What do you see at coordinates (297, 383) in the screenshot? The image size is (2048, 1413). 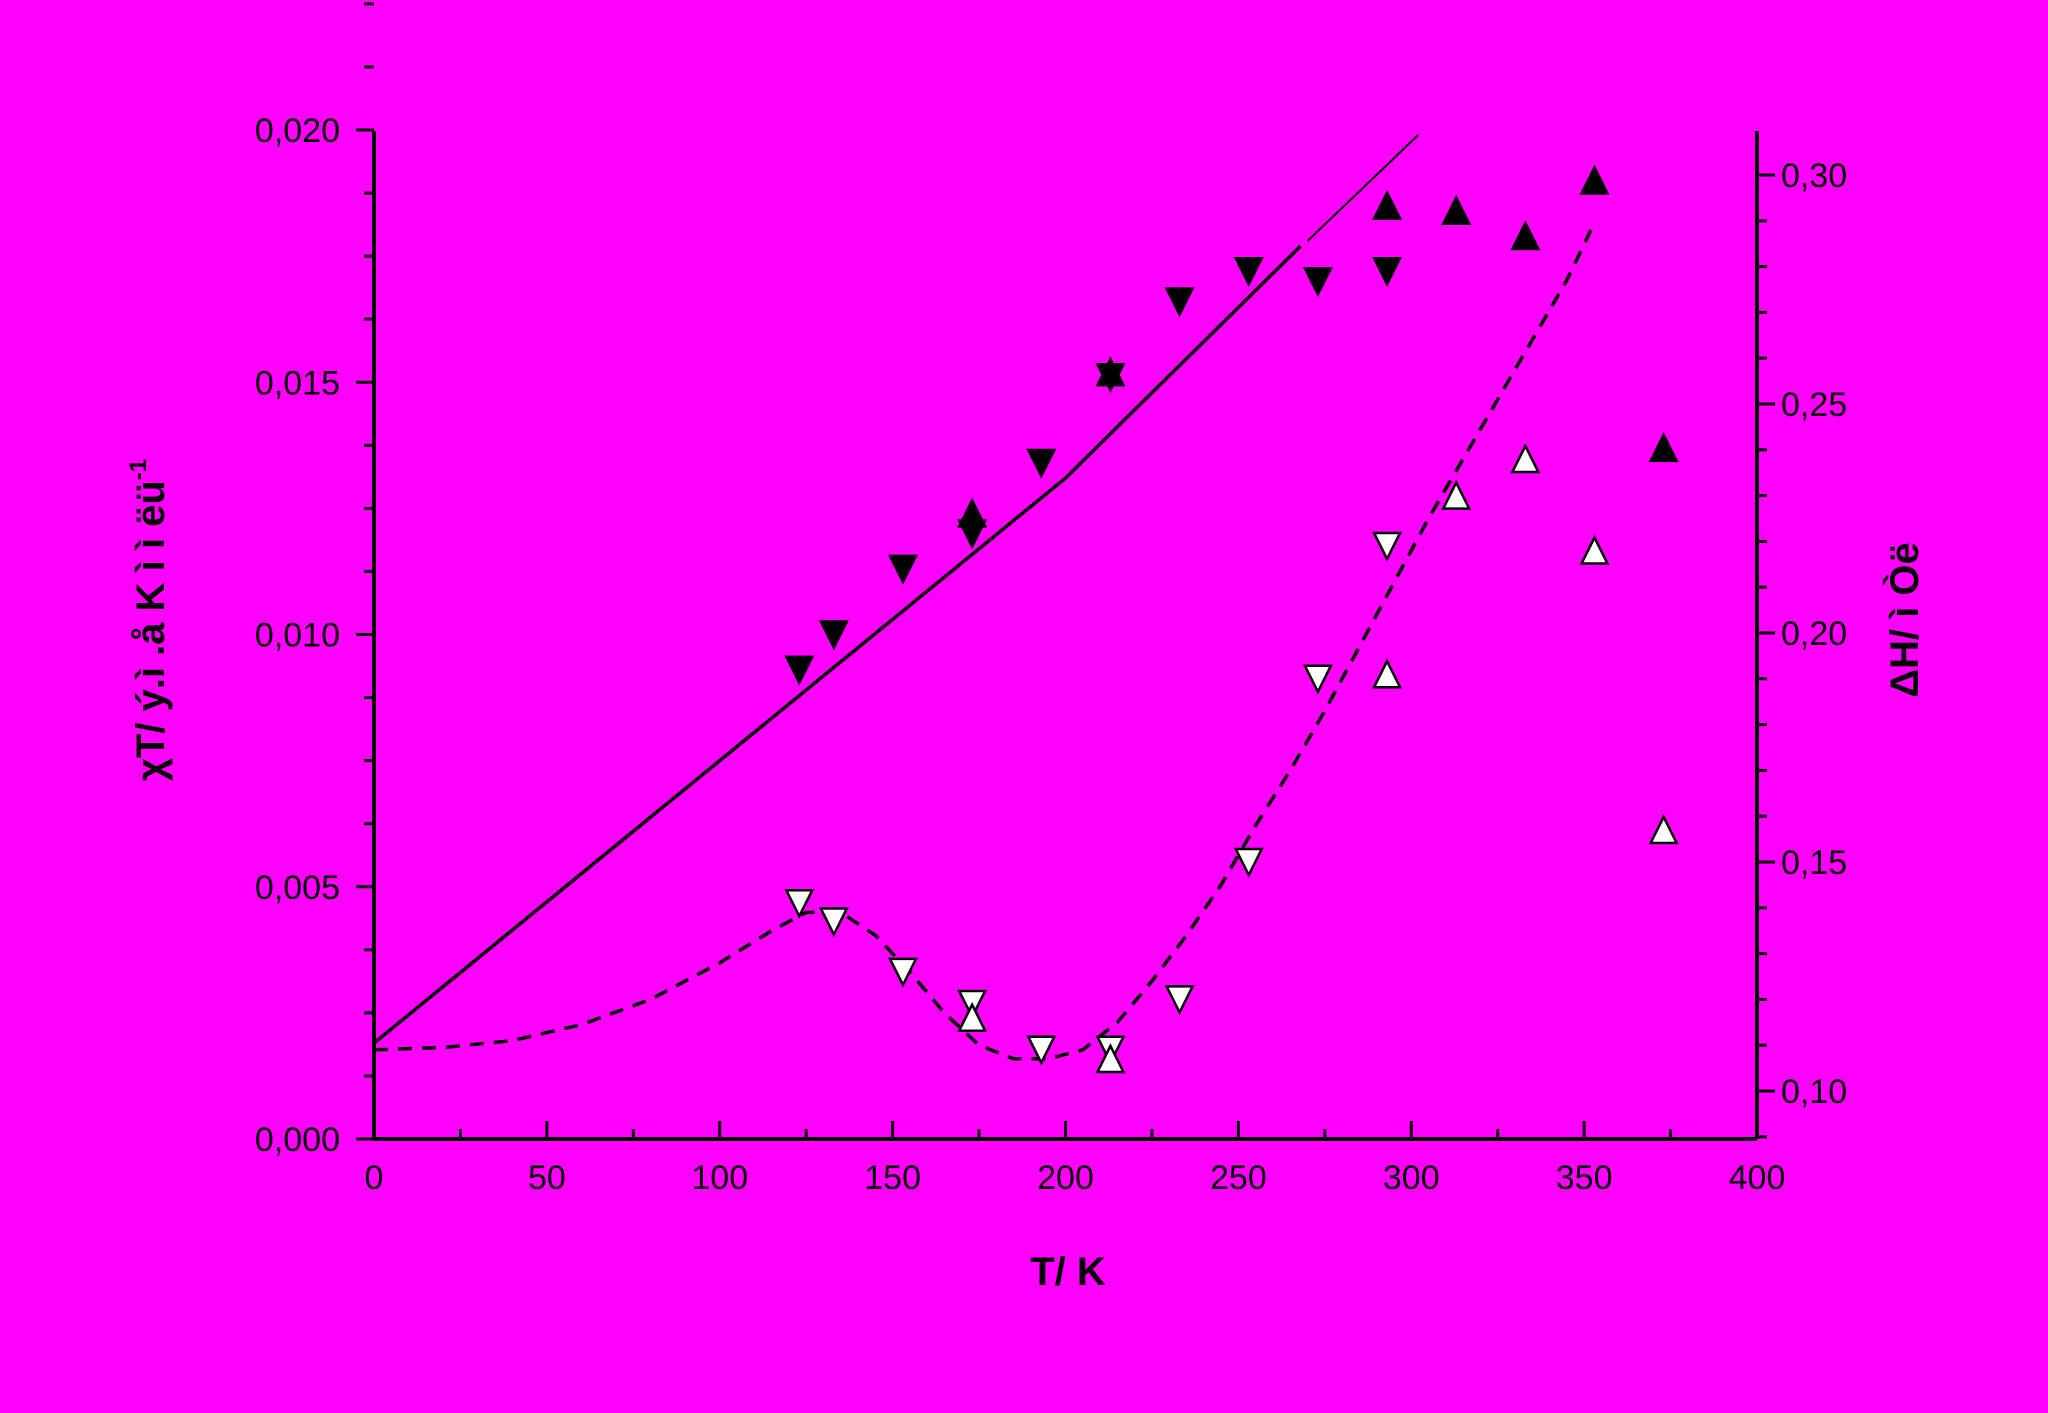 I see `y-left-tick-label: 0,015` at bounding box center [297, 383].